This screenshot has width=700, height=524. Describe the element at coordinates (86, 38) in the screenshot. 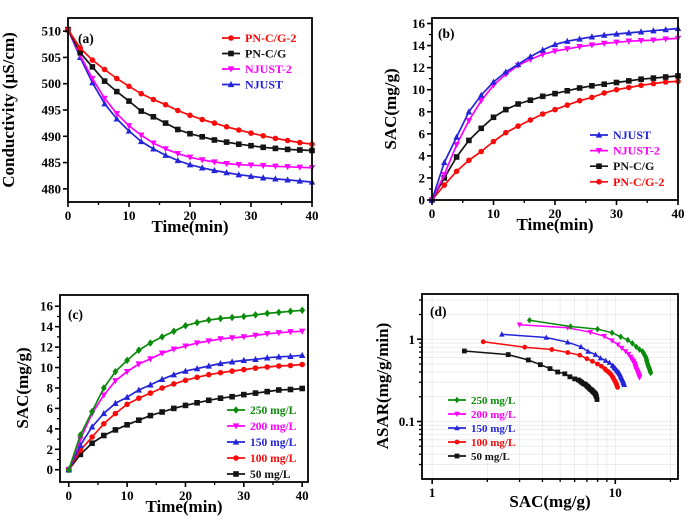

I see `panel-letter: (a)` at that location.